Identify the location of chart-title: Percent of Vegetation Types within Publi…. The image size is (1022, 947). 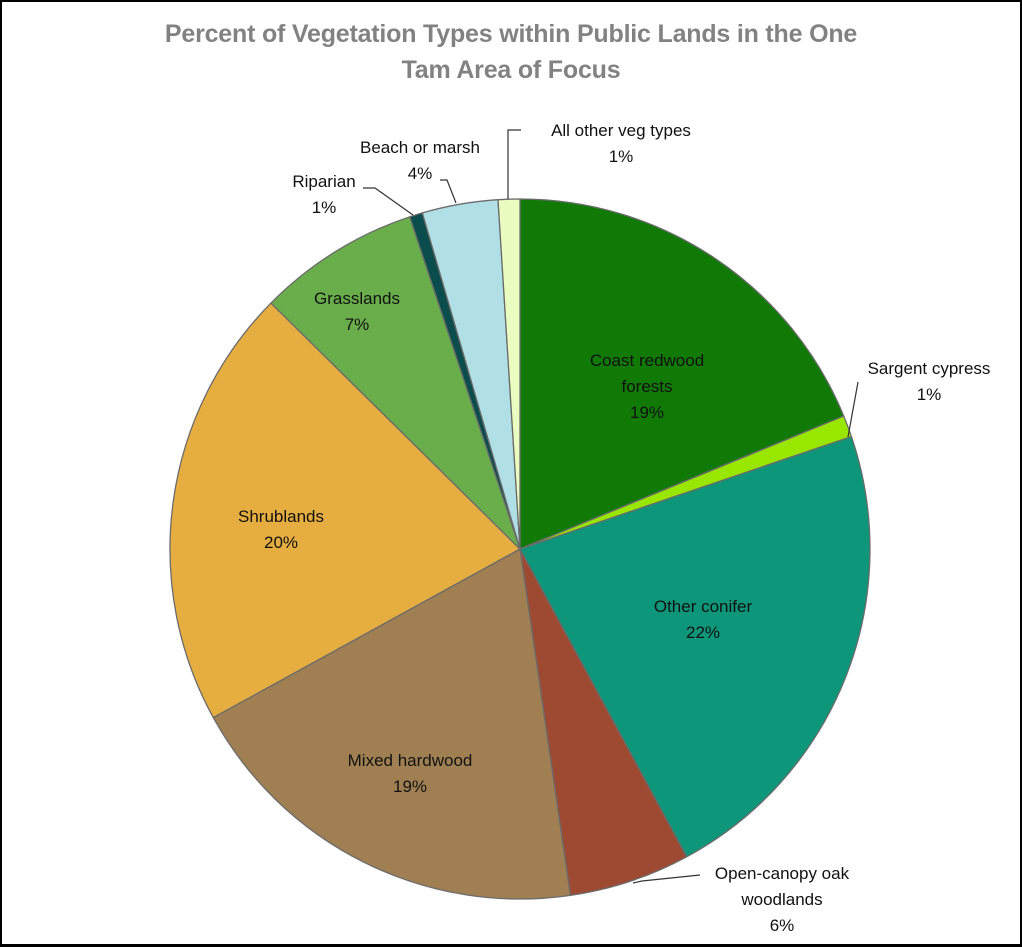
(511, 52).